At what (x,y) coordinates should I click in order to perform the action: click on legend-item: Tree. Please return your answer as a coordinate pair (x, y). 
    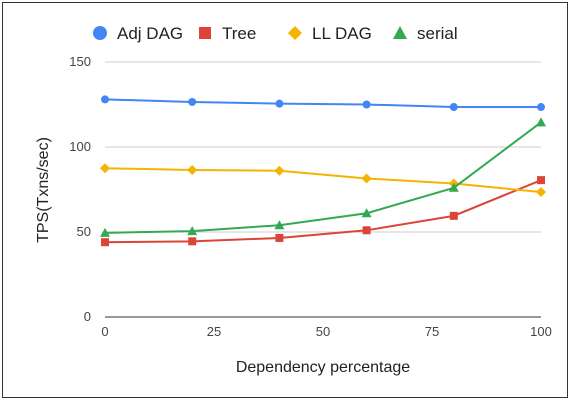
    Looking at the image, I should click on (227, 33).